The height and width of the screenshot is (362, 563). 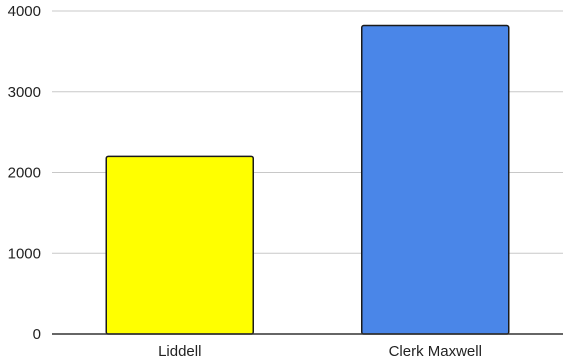 I want to click on x-tick-label: Clerk Maxwell, so click(x=435, y=351).